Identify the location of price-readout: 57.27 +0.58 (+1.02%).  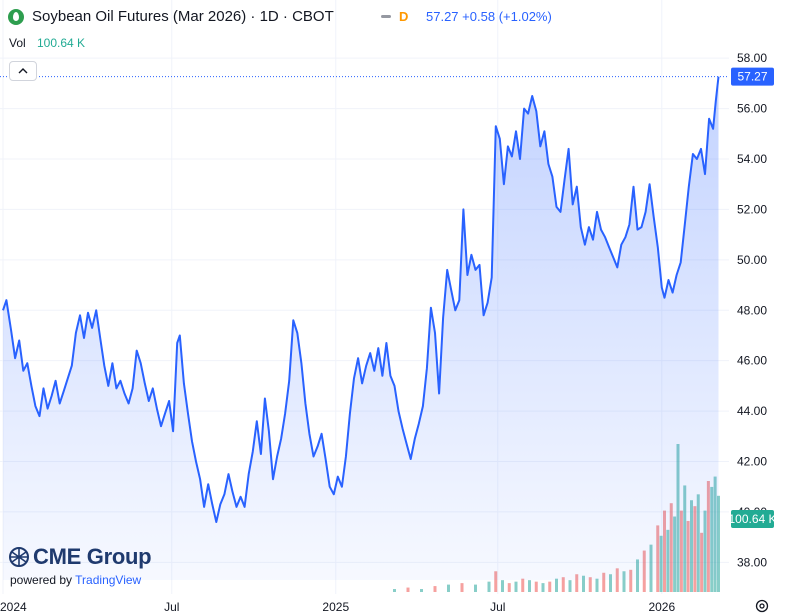
(489, 16).